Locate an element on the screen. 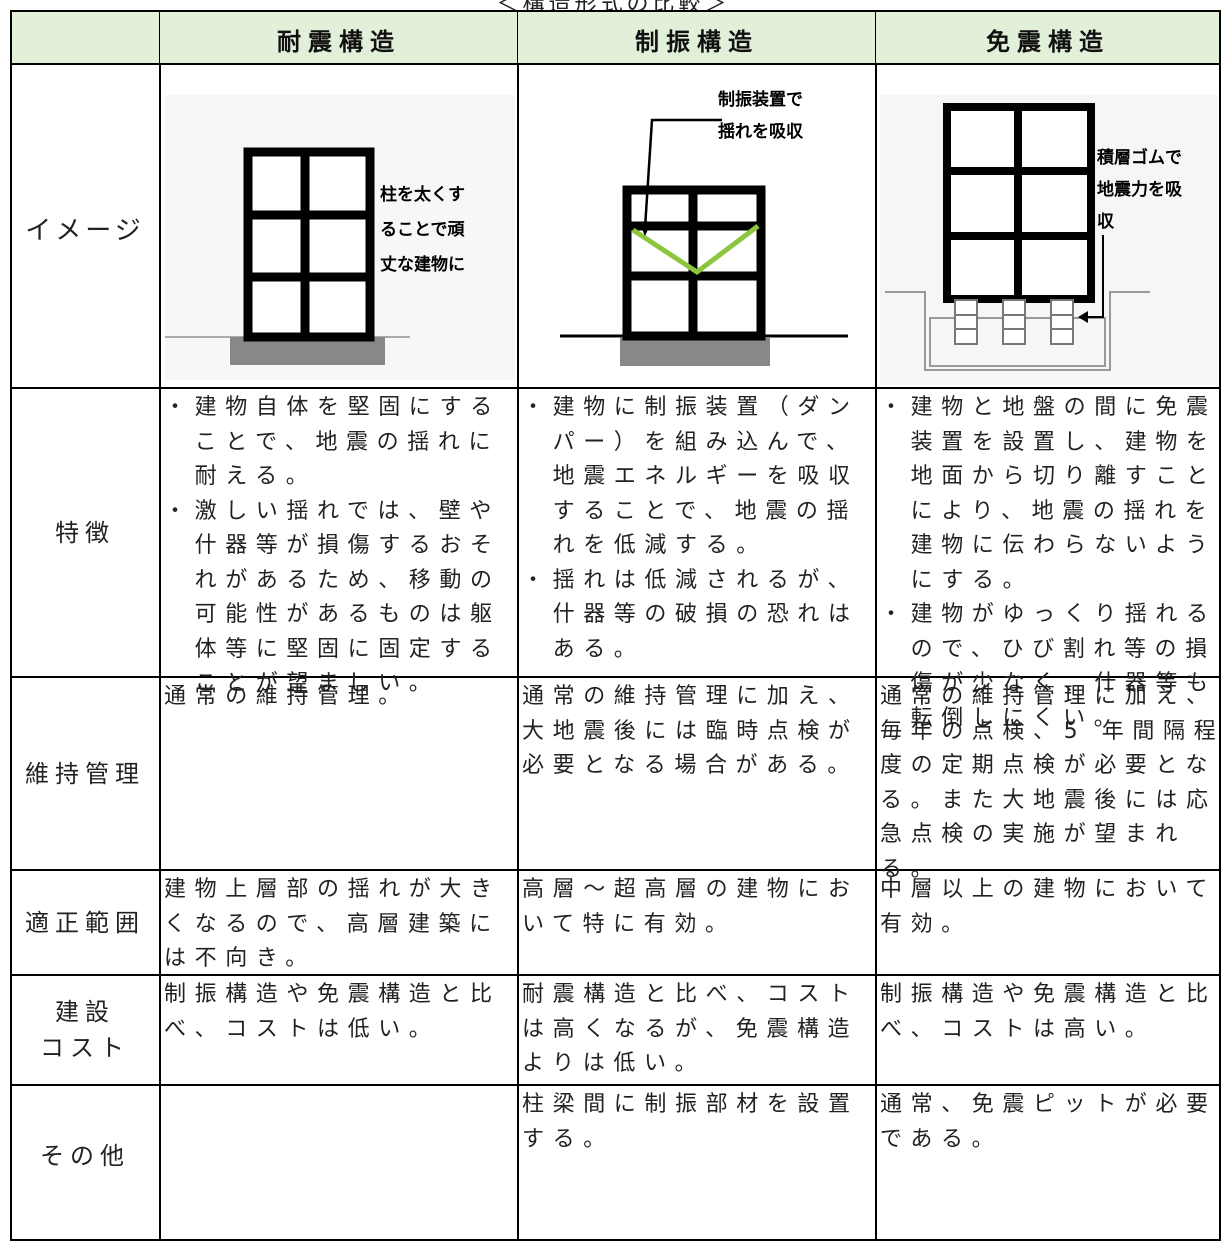 The image size is (1227, 1241). diagram-caption: 地震力を吸 is located at coordinates (1140, 189).